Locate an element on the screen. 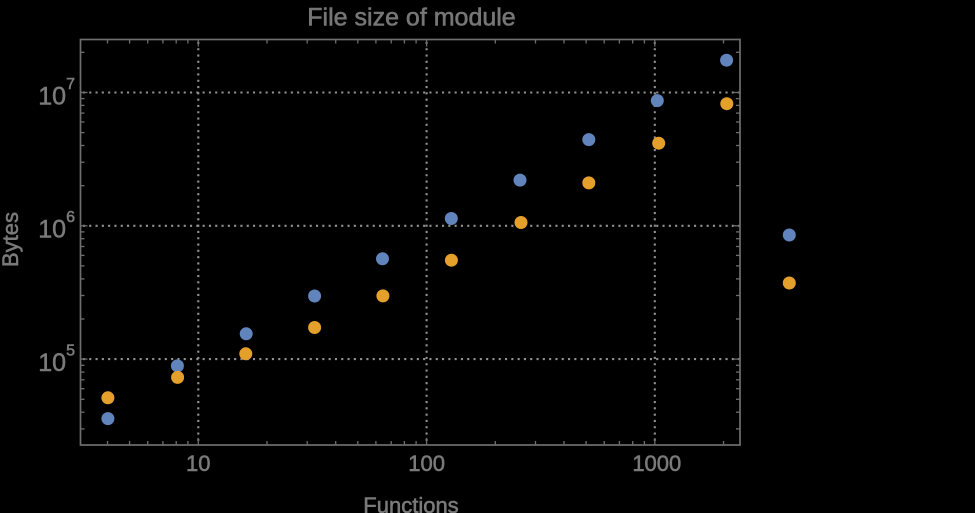 Image resolution: width=975 pixels, height=513 pixels. svg-text: File size of module is located at coordinates (411, 18).